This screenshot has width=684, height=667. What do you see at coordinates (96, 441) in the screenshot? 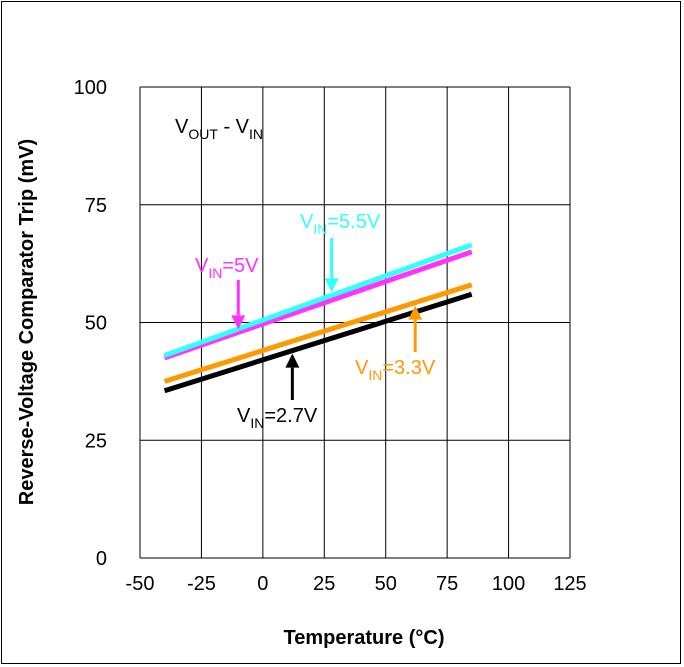
I see `y-tick-label: 25` at bounding box center [96, 441].